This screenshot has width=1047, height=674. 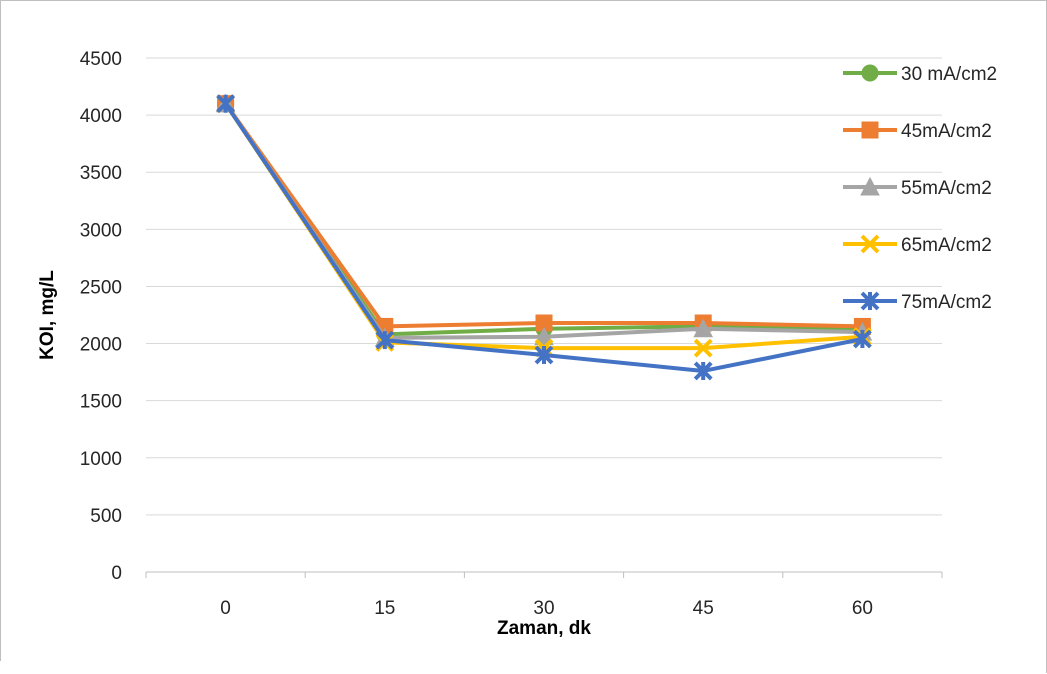 I want to click on legend-label: 75mA/cm2, so click(x=946, y=302).